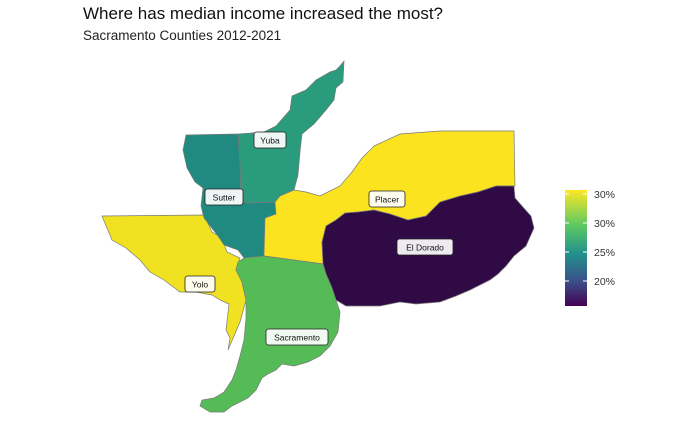 The image size is (700, 432). I want to click on label-el-dorado: El Dorado, so click(425, 247).